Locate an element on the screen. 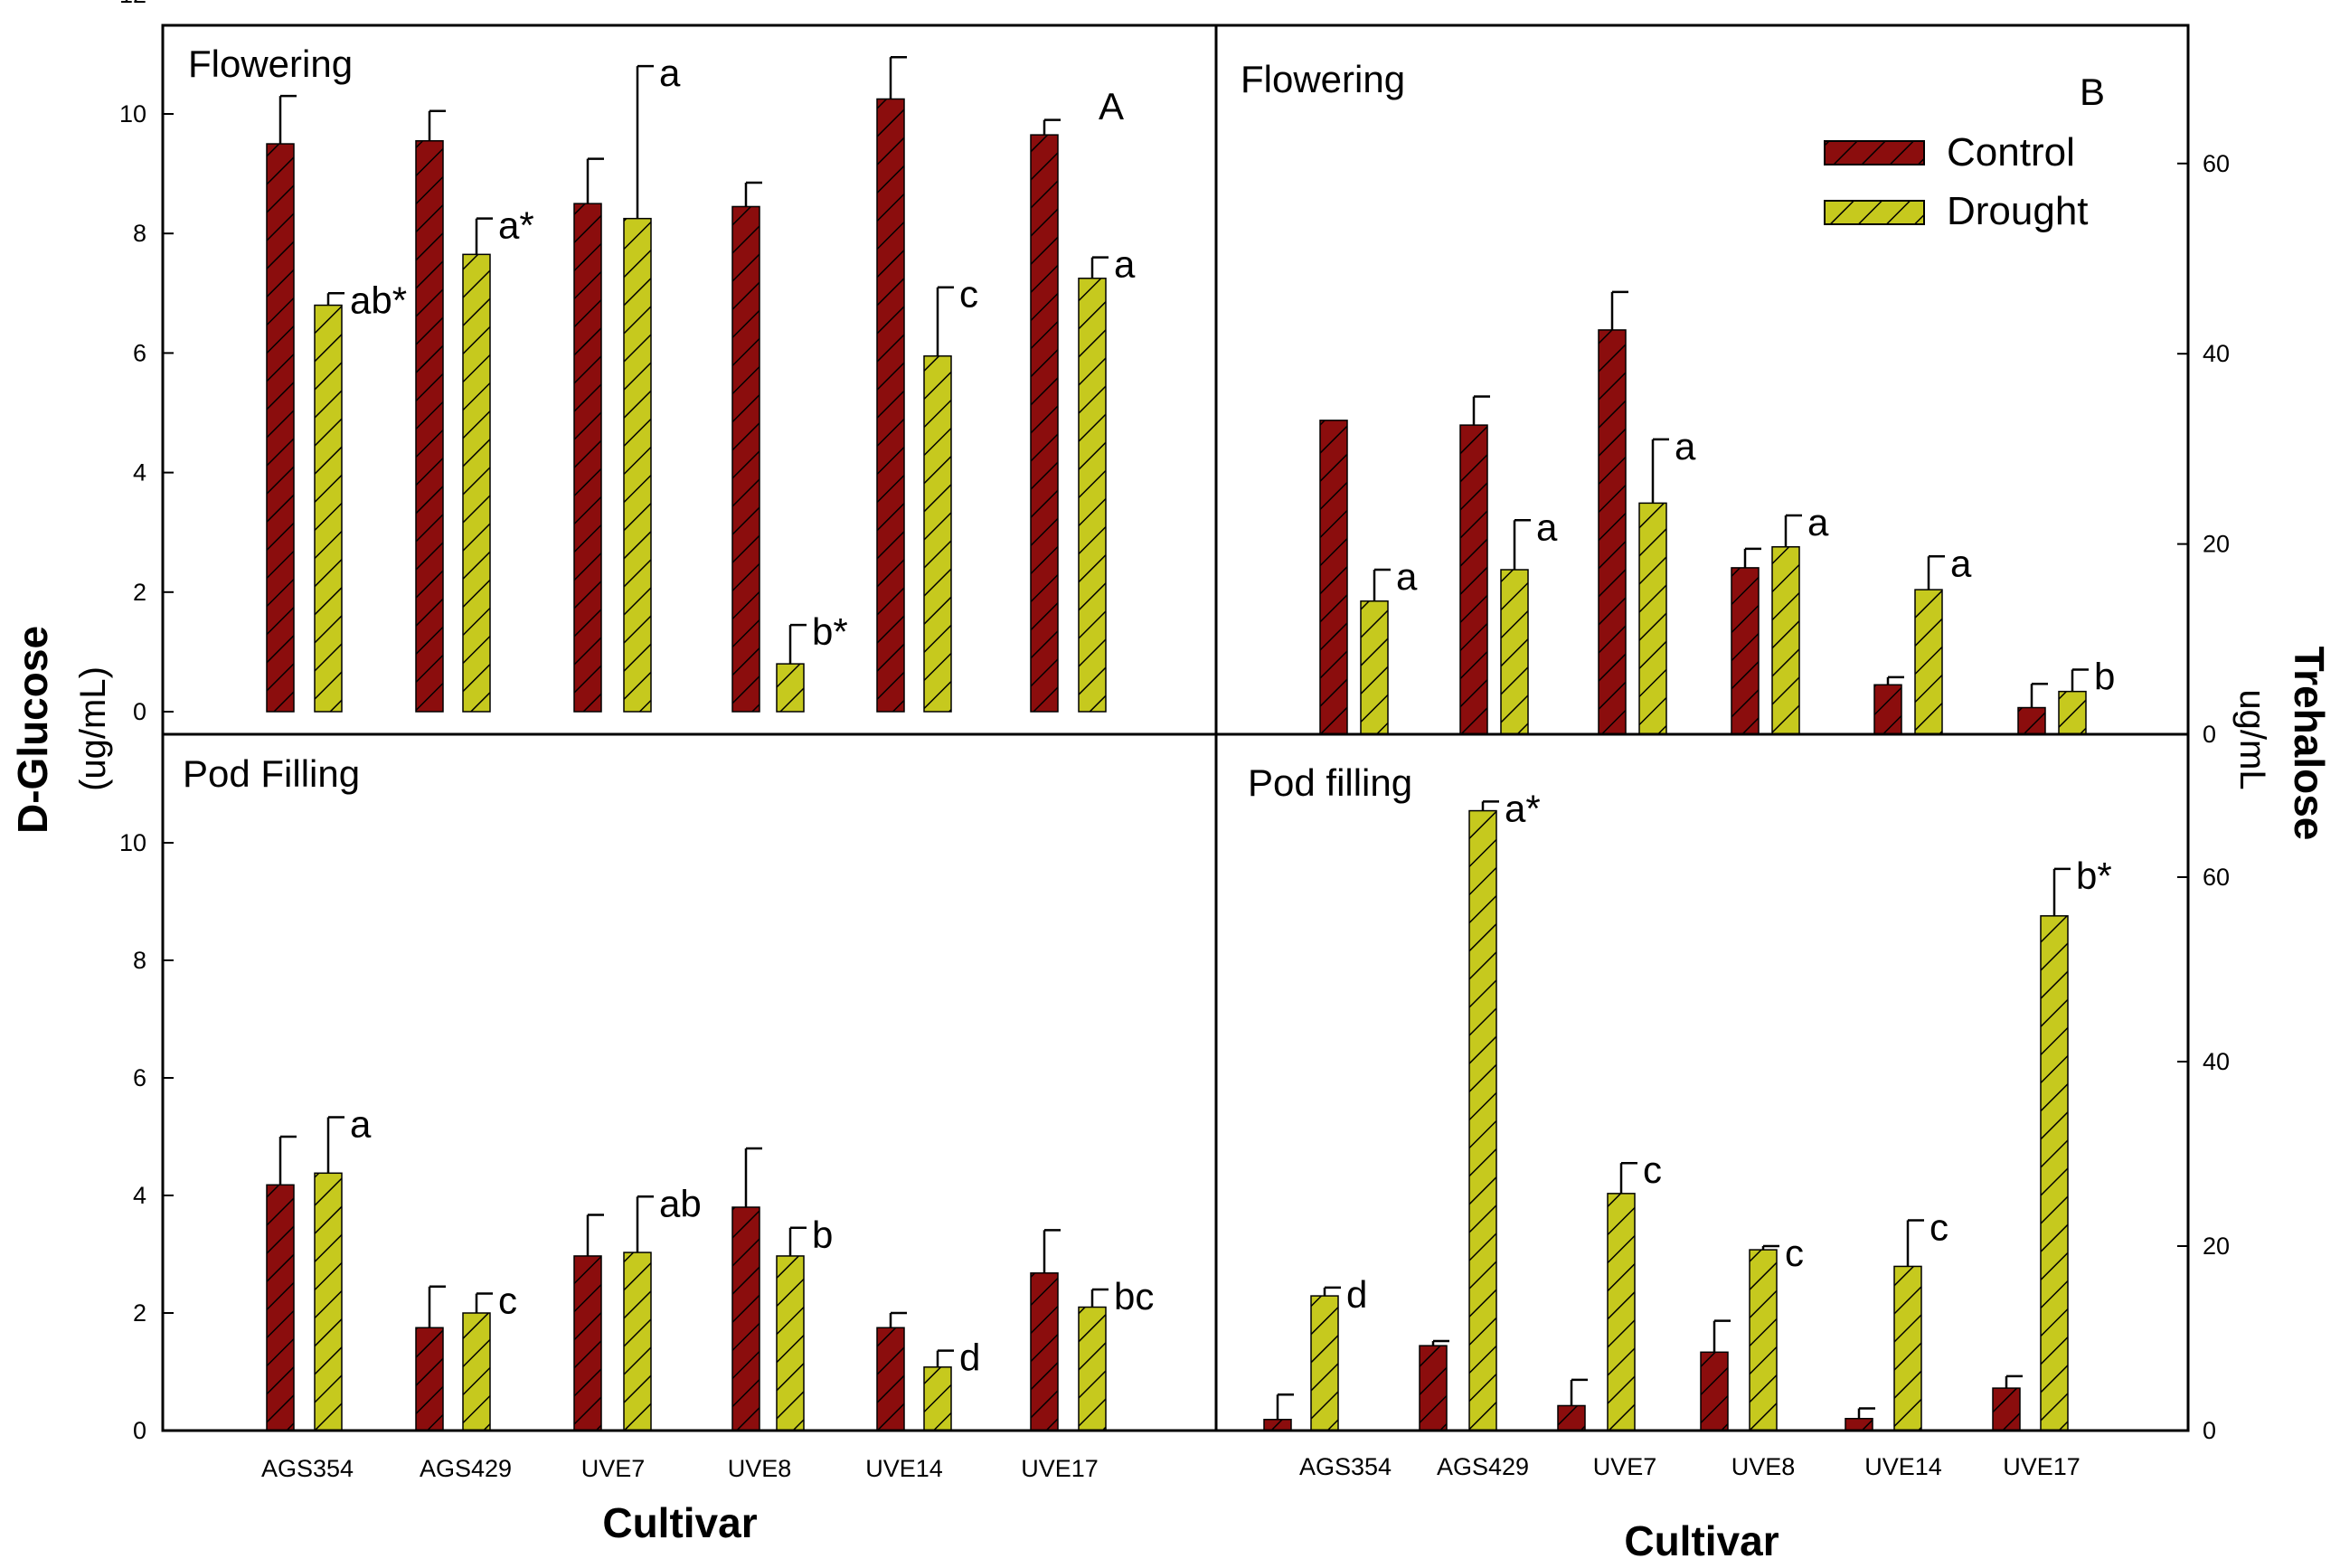  panel-c-title: Pod Filling is located at coordinates (272, 773).